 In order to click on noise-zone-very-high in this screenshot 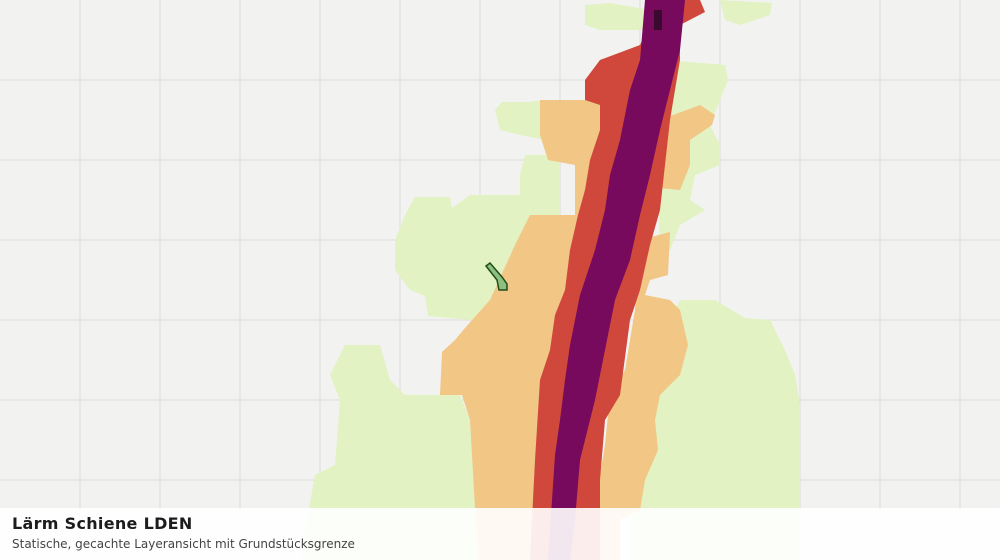, I will do `click(616, 280)`.